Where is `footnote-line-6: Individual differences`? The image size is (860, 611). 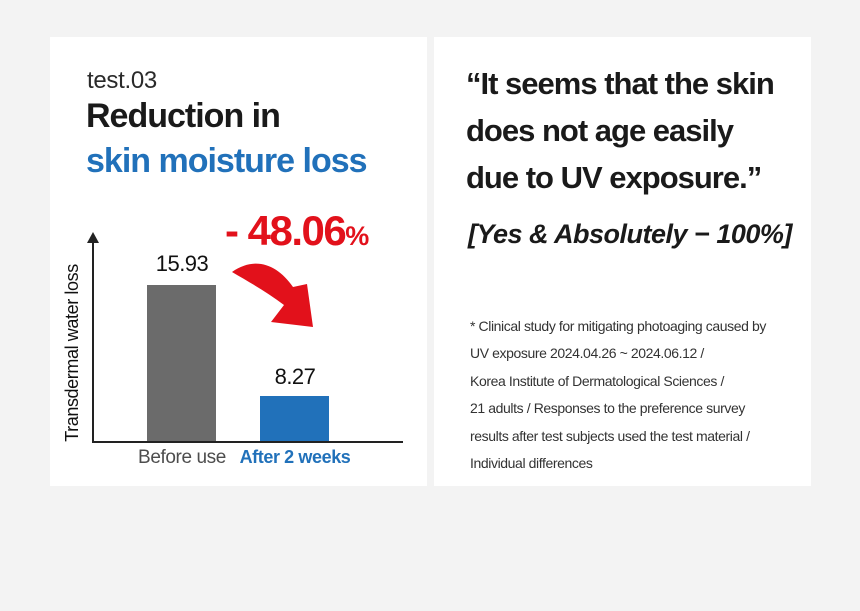 footnote-line-6: Individual differences is located at coordinates (531, 463).